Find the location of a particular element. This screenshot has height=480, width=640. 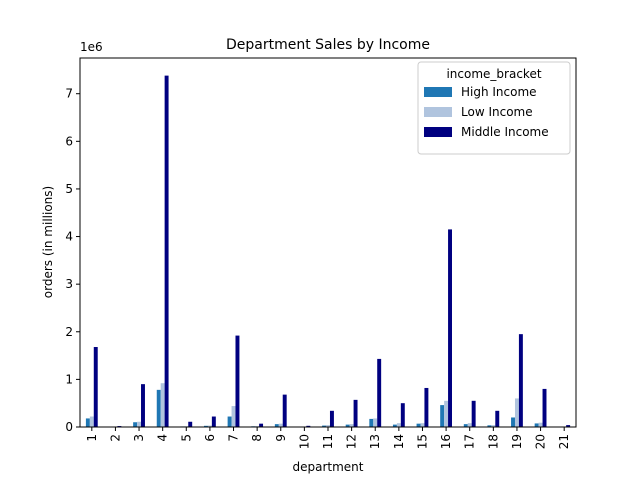

bar-dept-15-middle-income is located at coordinates (426, 407).